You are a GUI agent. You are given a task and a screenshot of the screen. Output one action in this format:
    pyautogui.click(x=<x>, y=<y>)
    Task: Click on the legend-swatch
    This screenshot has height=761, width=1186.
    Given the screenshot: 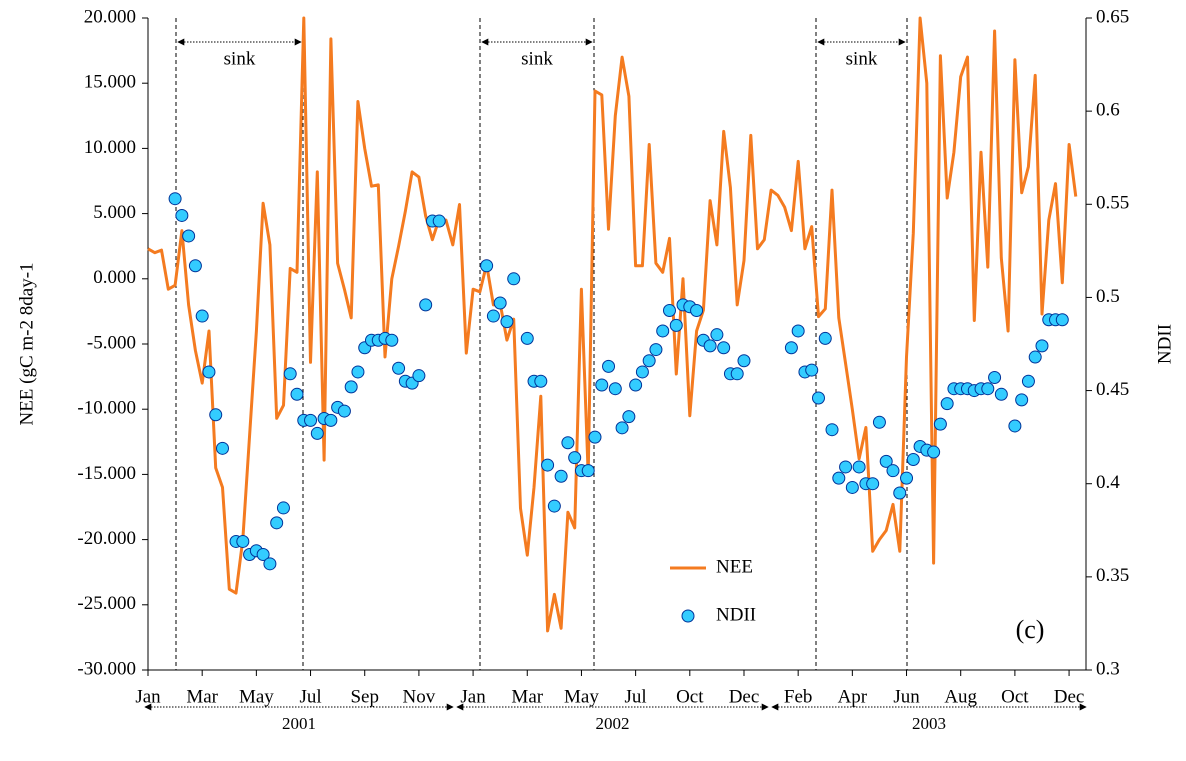 What is the action you would take?
    pyautogui.click(x=688, y=616)
    